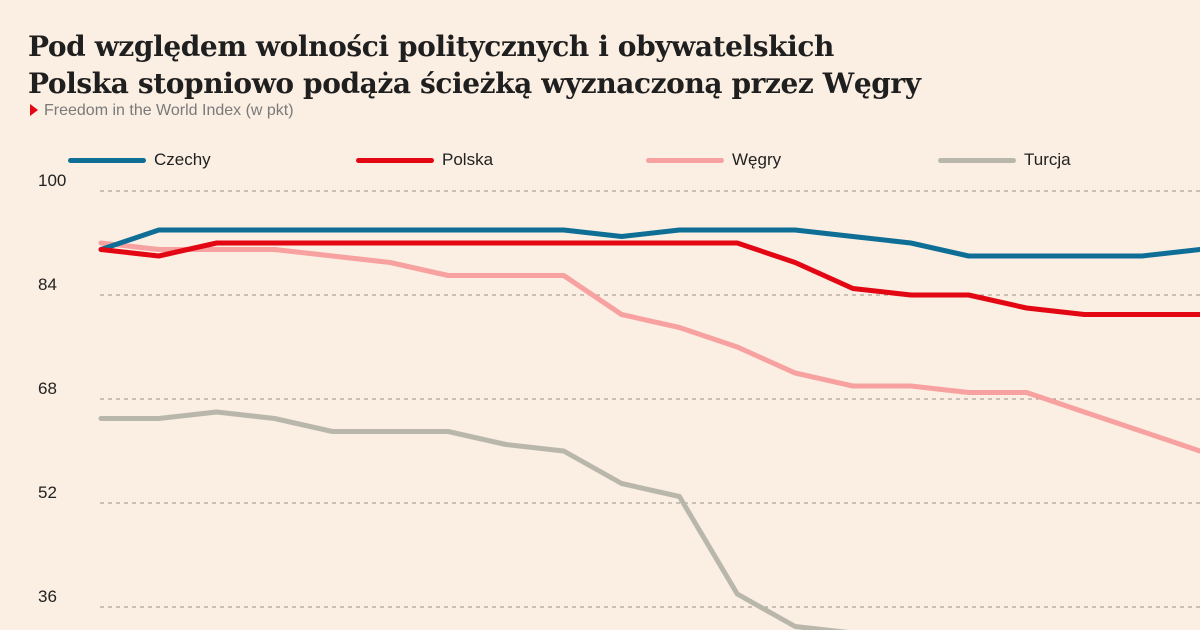  What do you see at coordinates (600, 162) in the screenshot?
I see `legend: Czechy Polska Węgry Turcja` at bounding box center [600, 162].